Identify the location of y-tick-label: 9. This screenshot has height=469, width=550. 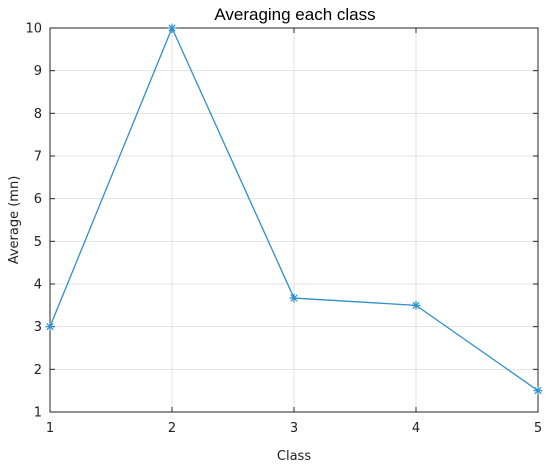
(38, 71).